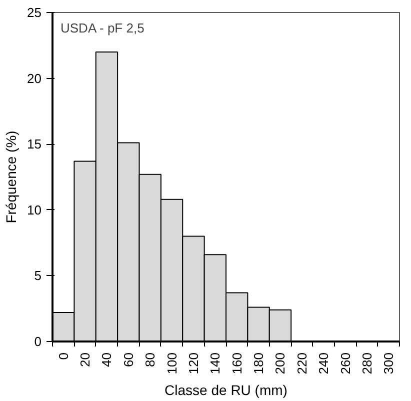 The image size is (411, 401). I want to click on y-tick-label: 25, so click(34, 12).